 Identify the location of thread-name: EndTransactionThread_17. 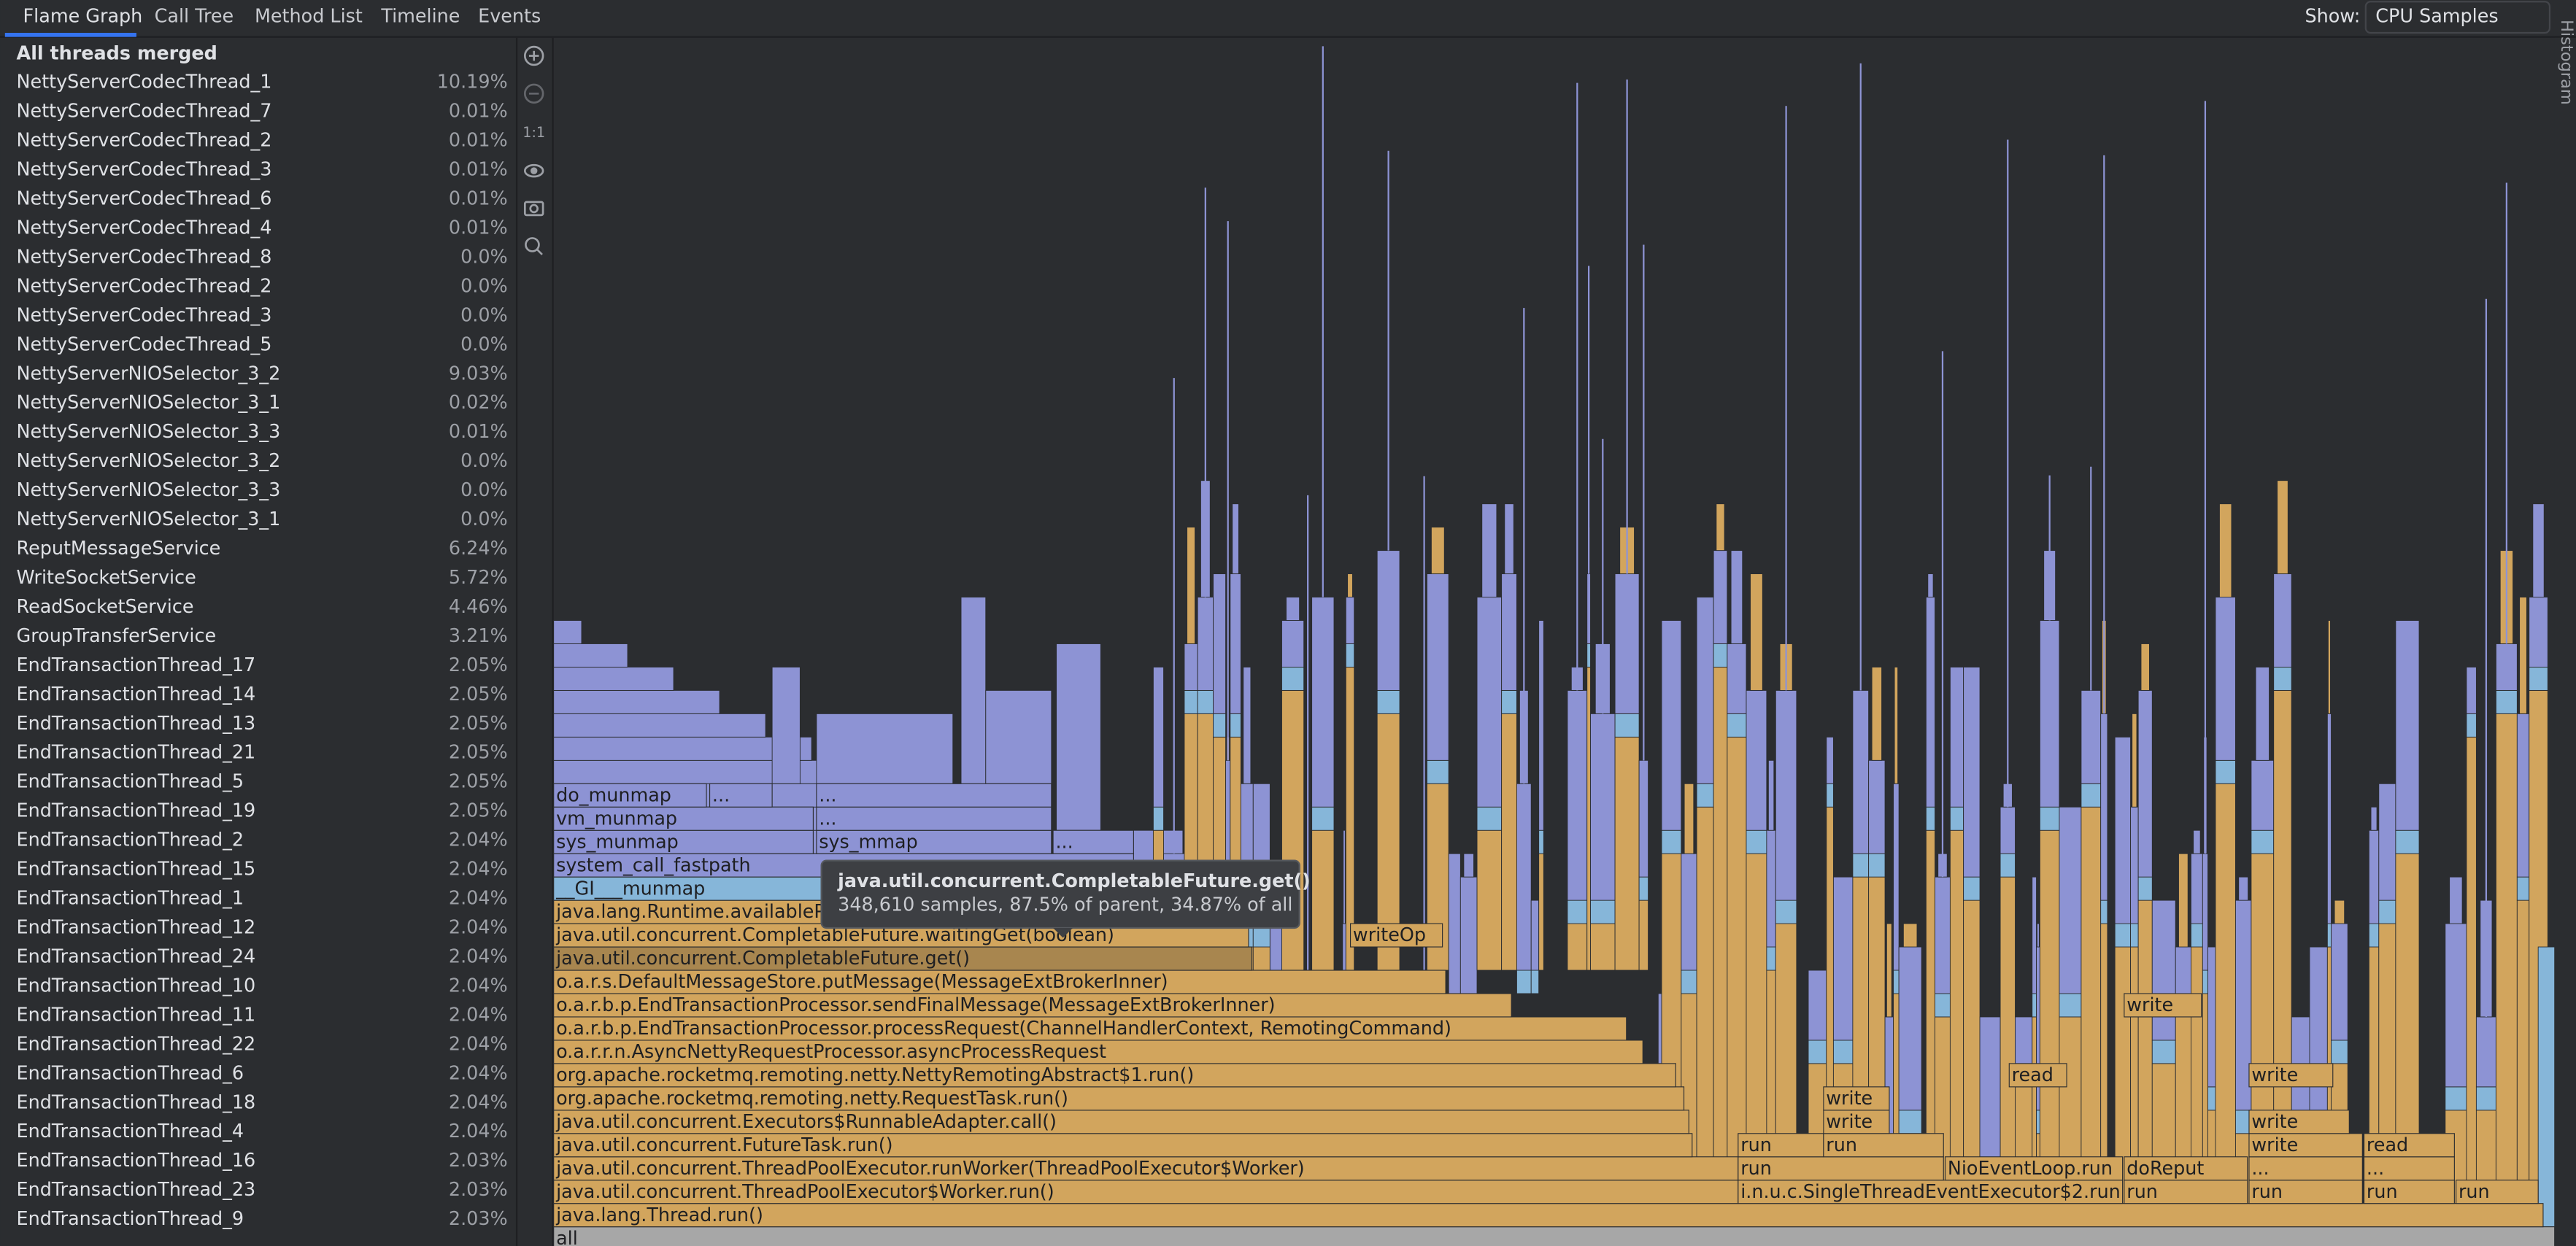
(136, 665).